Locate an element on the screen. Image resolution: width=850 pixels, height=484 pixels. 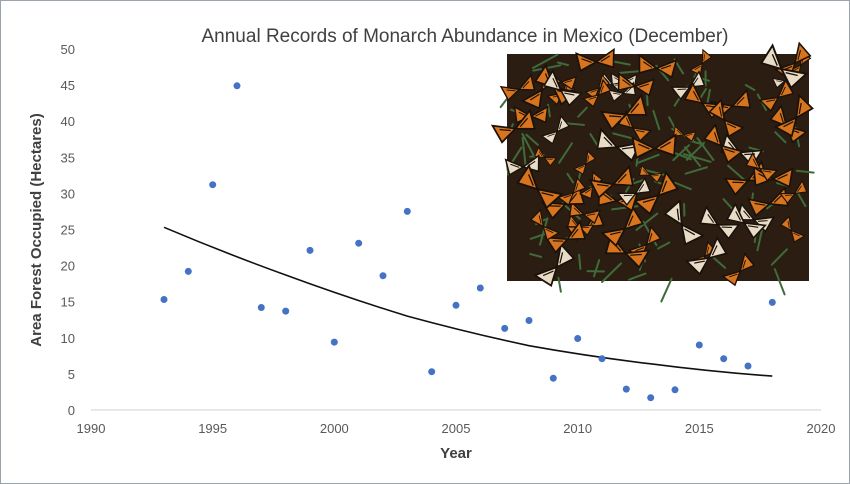
y-tick-label: 0 is located at coordinates (71, 410).